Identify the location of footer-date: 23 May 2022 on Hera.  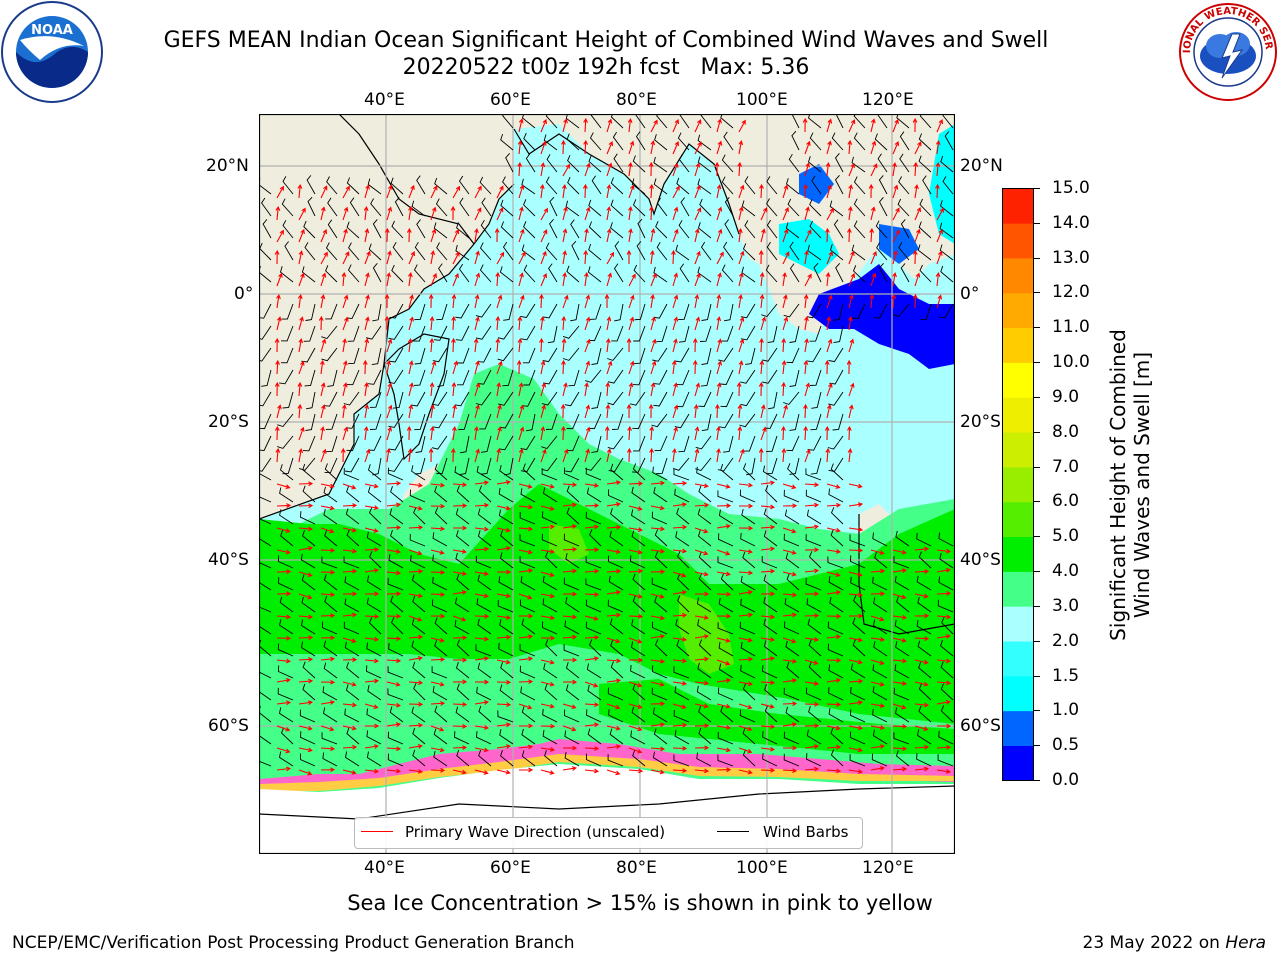
(1175, 943).